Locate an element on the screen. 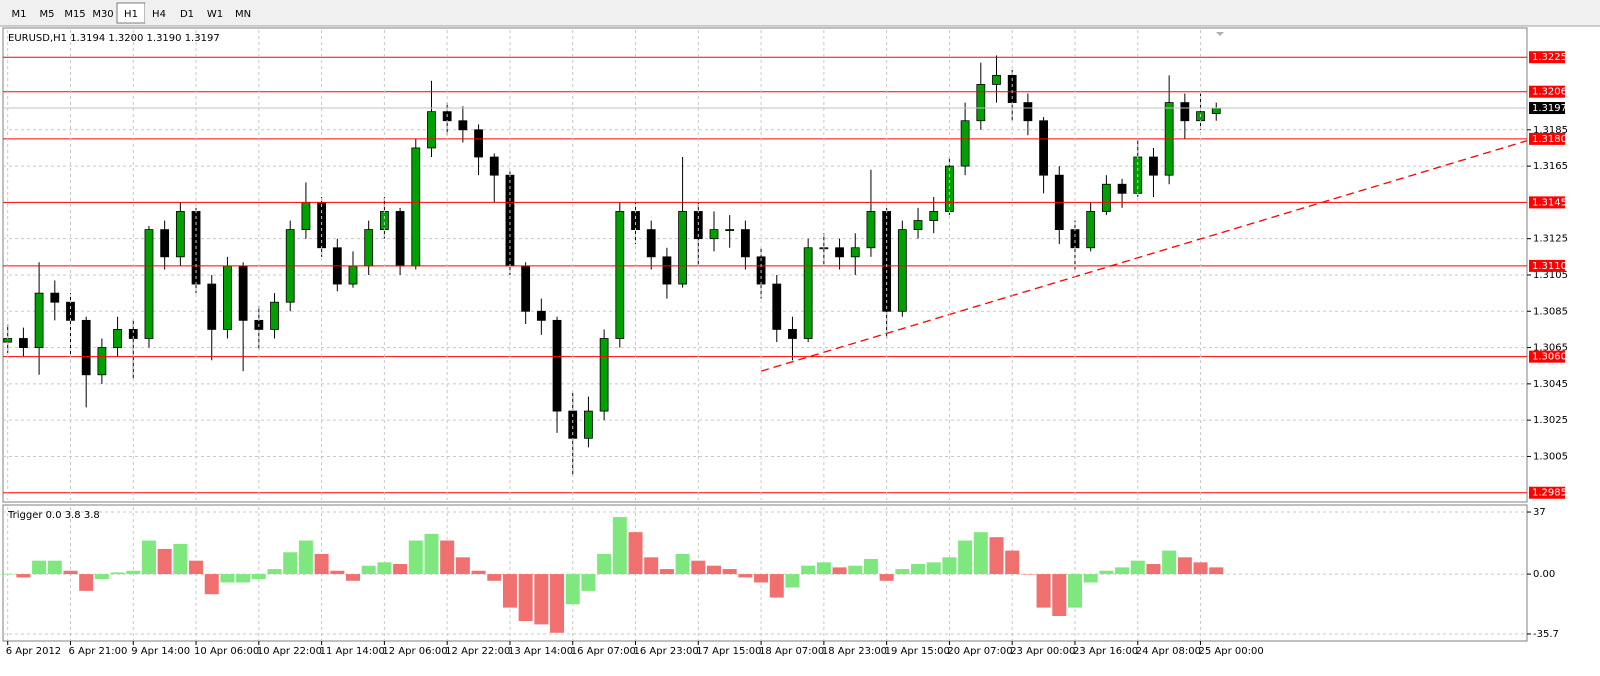 The image size is (1600, 676). timeframe-label: H1 is located at coordinates (131, 14).